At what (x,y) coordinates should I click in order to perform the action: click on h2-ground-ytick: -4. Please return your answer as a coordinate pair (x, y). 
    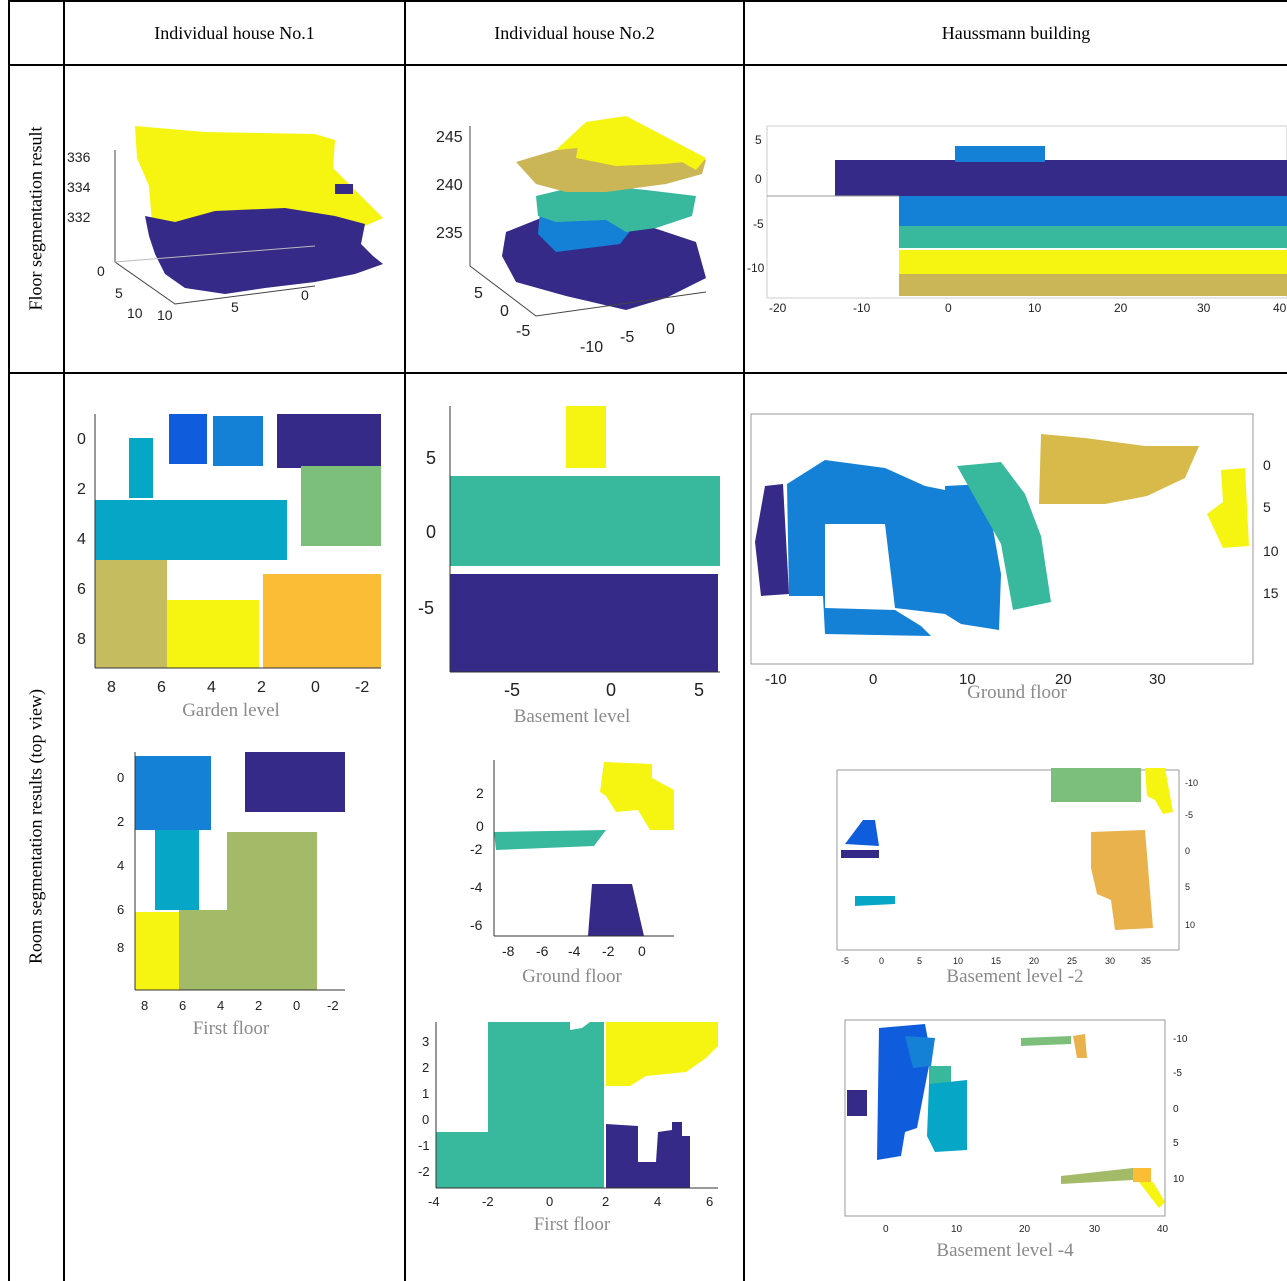
    Looking at the image, I should click on (476, 887).